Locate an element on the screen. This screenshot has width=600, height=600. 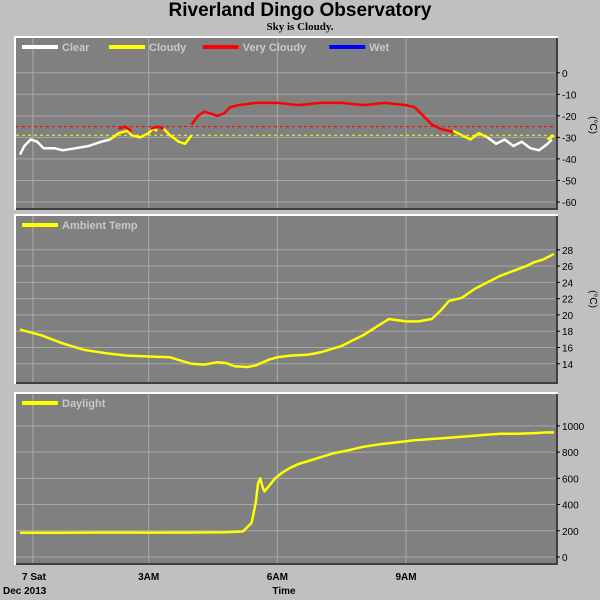
y-tick-label-0: 28 is located at coordinates (568, 251).